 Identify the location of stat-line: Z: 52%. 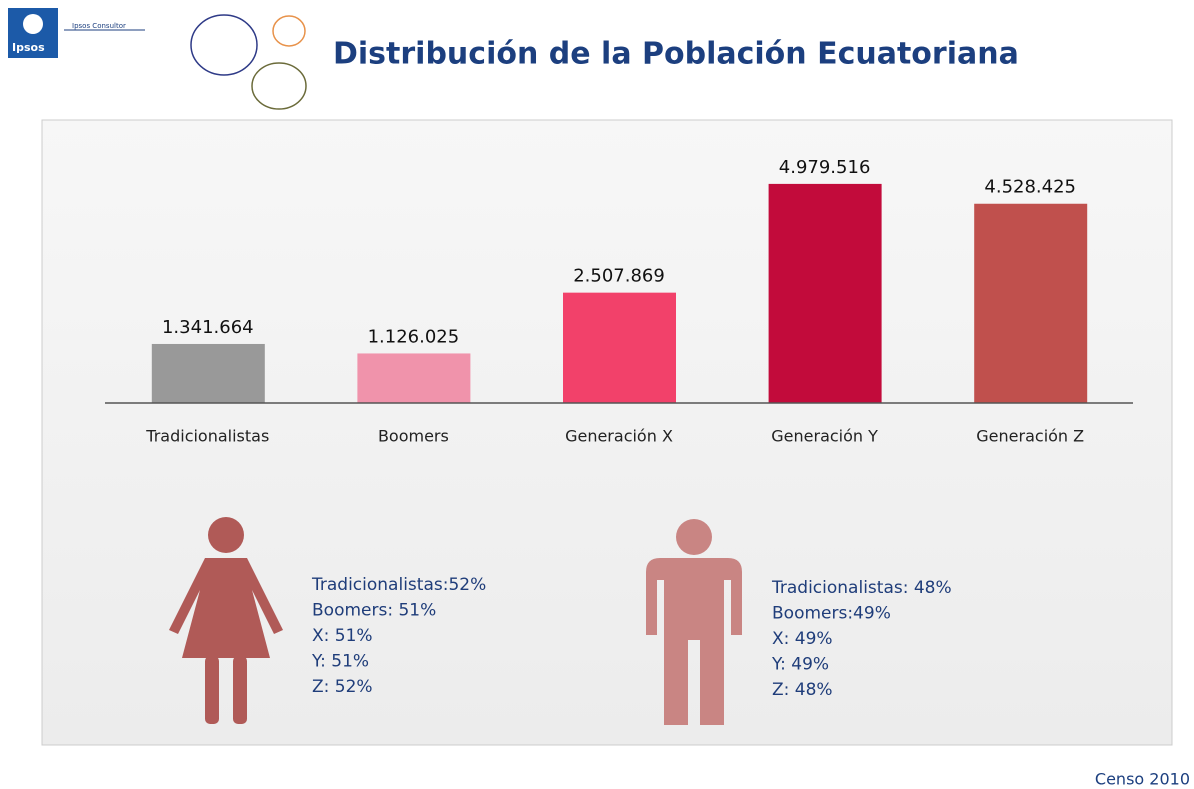
(342, 687).